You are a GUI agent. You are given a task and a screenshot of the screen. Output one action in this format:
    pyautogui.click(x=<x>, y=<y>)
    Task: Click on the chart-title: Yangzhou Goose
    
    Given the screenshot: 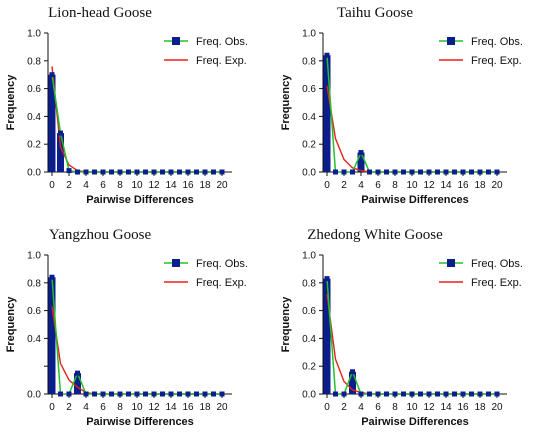 What is the action you would take?
    pyautogui.click(x=100, y=235)
    